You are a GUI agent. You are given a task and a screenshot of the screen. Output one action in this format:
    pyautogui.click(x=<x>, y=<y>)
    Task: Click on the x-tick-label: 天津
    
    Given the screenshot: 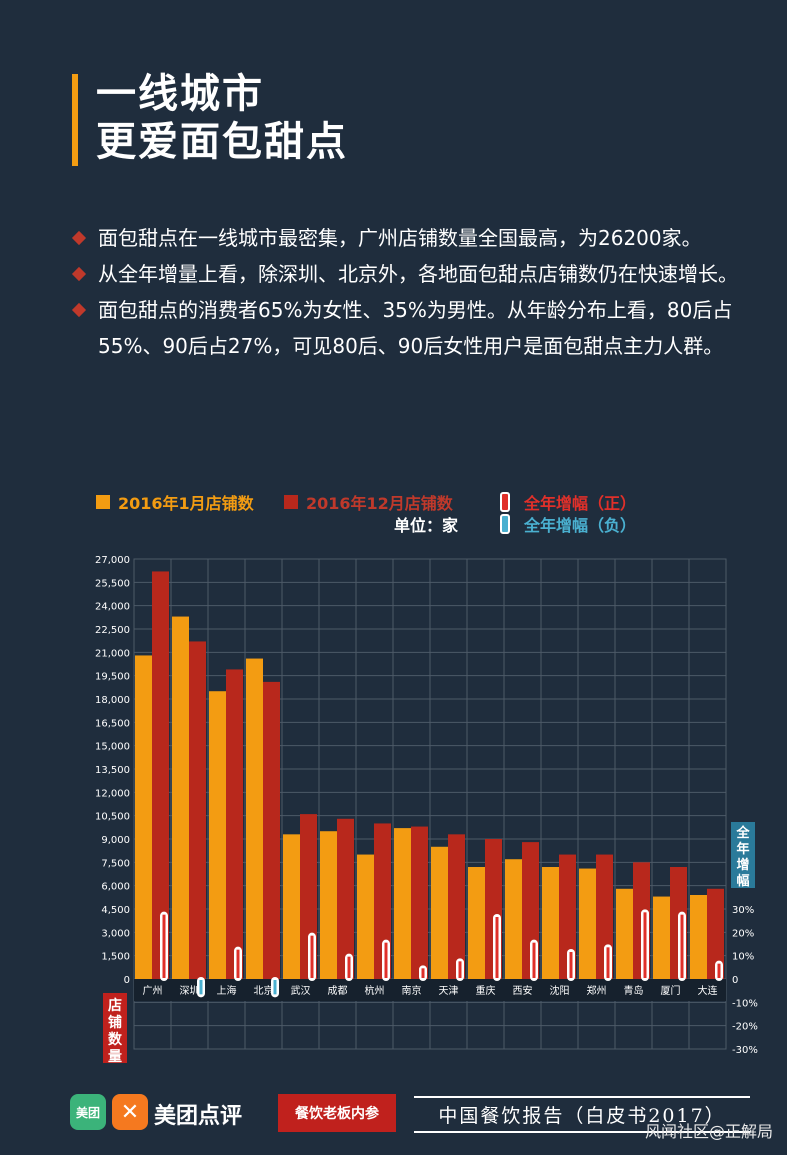 What is the action you would take?
    pyautogui.click(x=449, y=991)
    